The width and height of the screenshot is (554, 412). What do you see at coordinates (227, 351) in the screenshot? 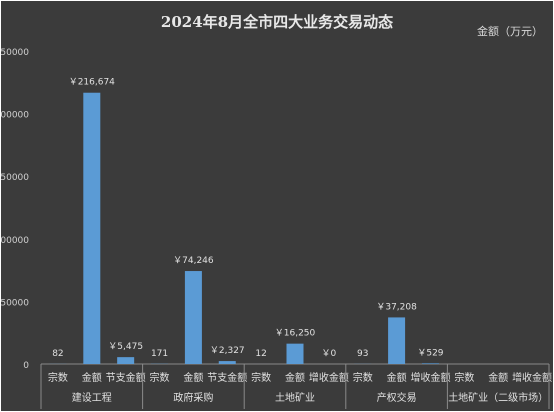
I see `data-label: ￥2,327` at bounding box center [227, 351].